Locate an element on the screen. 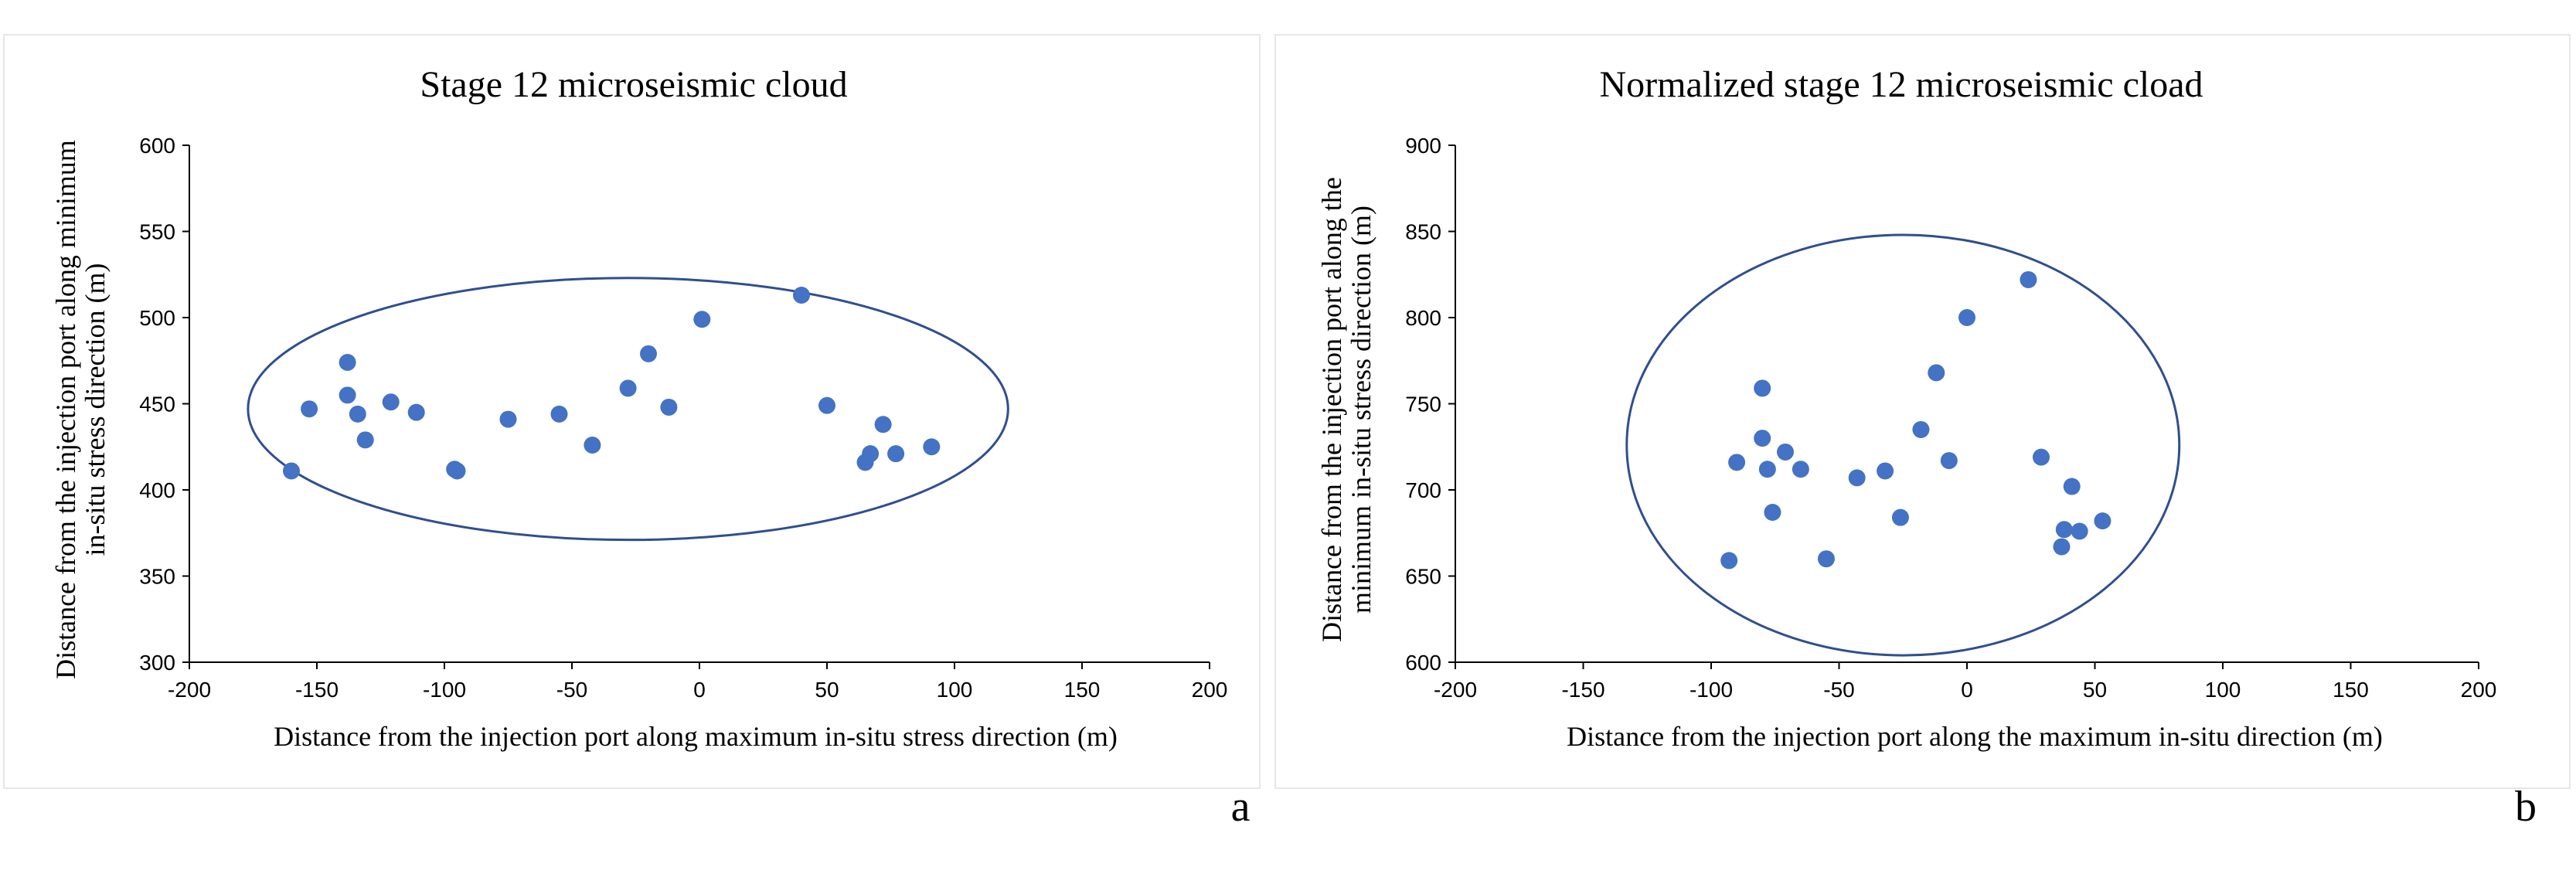 Image resolution: width=2576 pixels, height=884 pixels. panel-a-title: Stage 12 microseismic cloud is located at coordinates (633, 84).